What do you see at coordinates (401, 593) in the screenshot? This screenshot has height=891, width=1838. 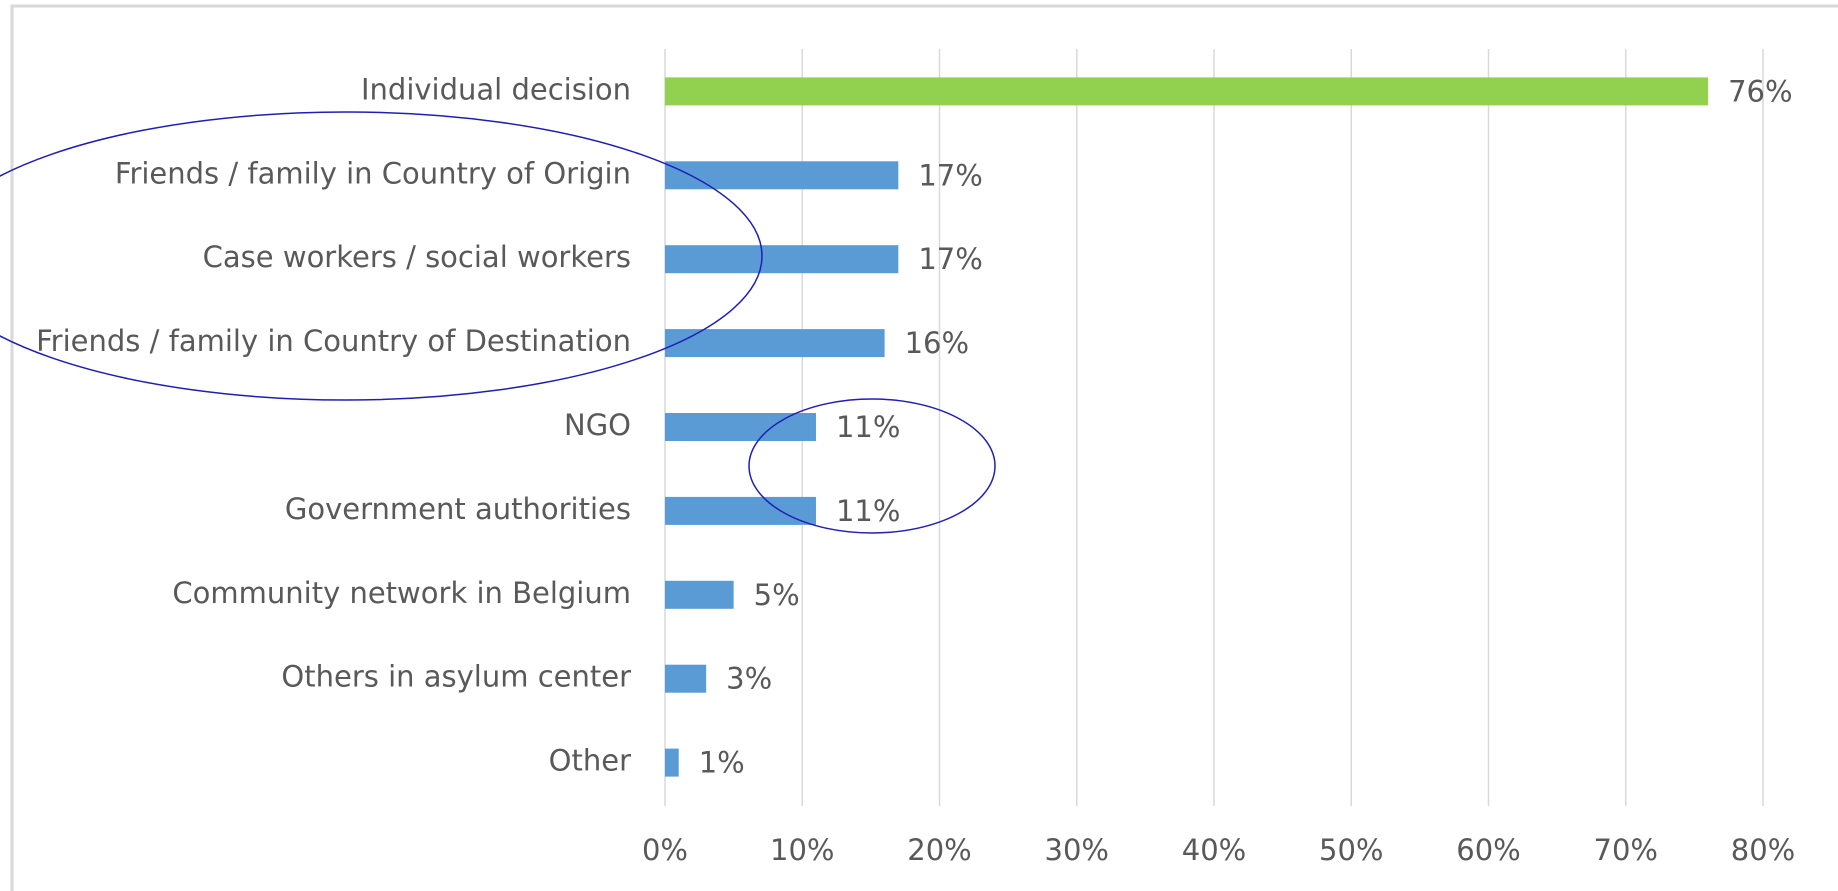 I see `y-tick-label: Community network in Belgium` at bounding box center [401, 593].